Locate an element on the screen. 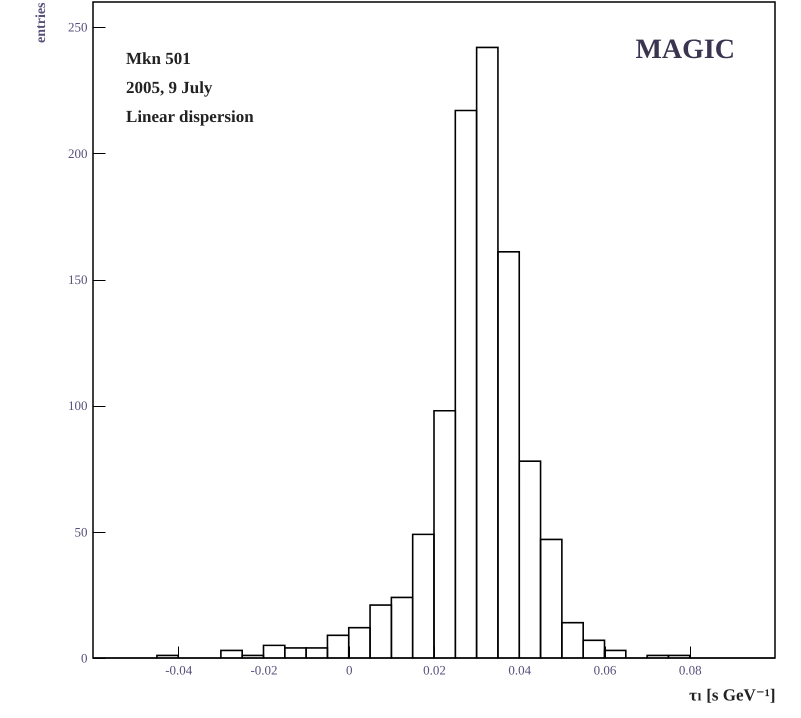 Image resolution: width=801 pixels, height=718 pixels. x-tick-label: 0.04 is located at coordinates (520, 670).